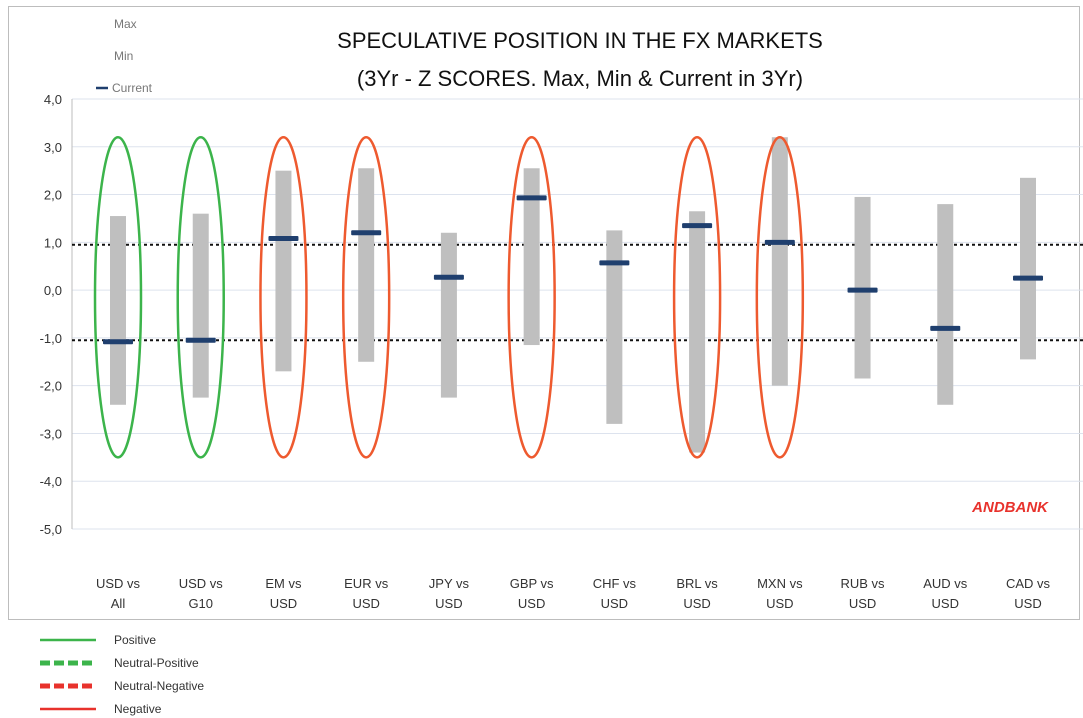  What do you see at coordinates (156, 663) in the screenshot?
I see `sentiment-legend-label: Neutral-Positive` at bounding box center [156, 663].